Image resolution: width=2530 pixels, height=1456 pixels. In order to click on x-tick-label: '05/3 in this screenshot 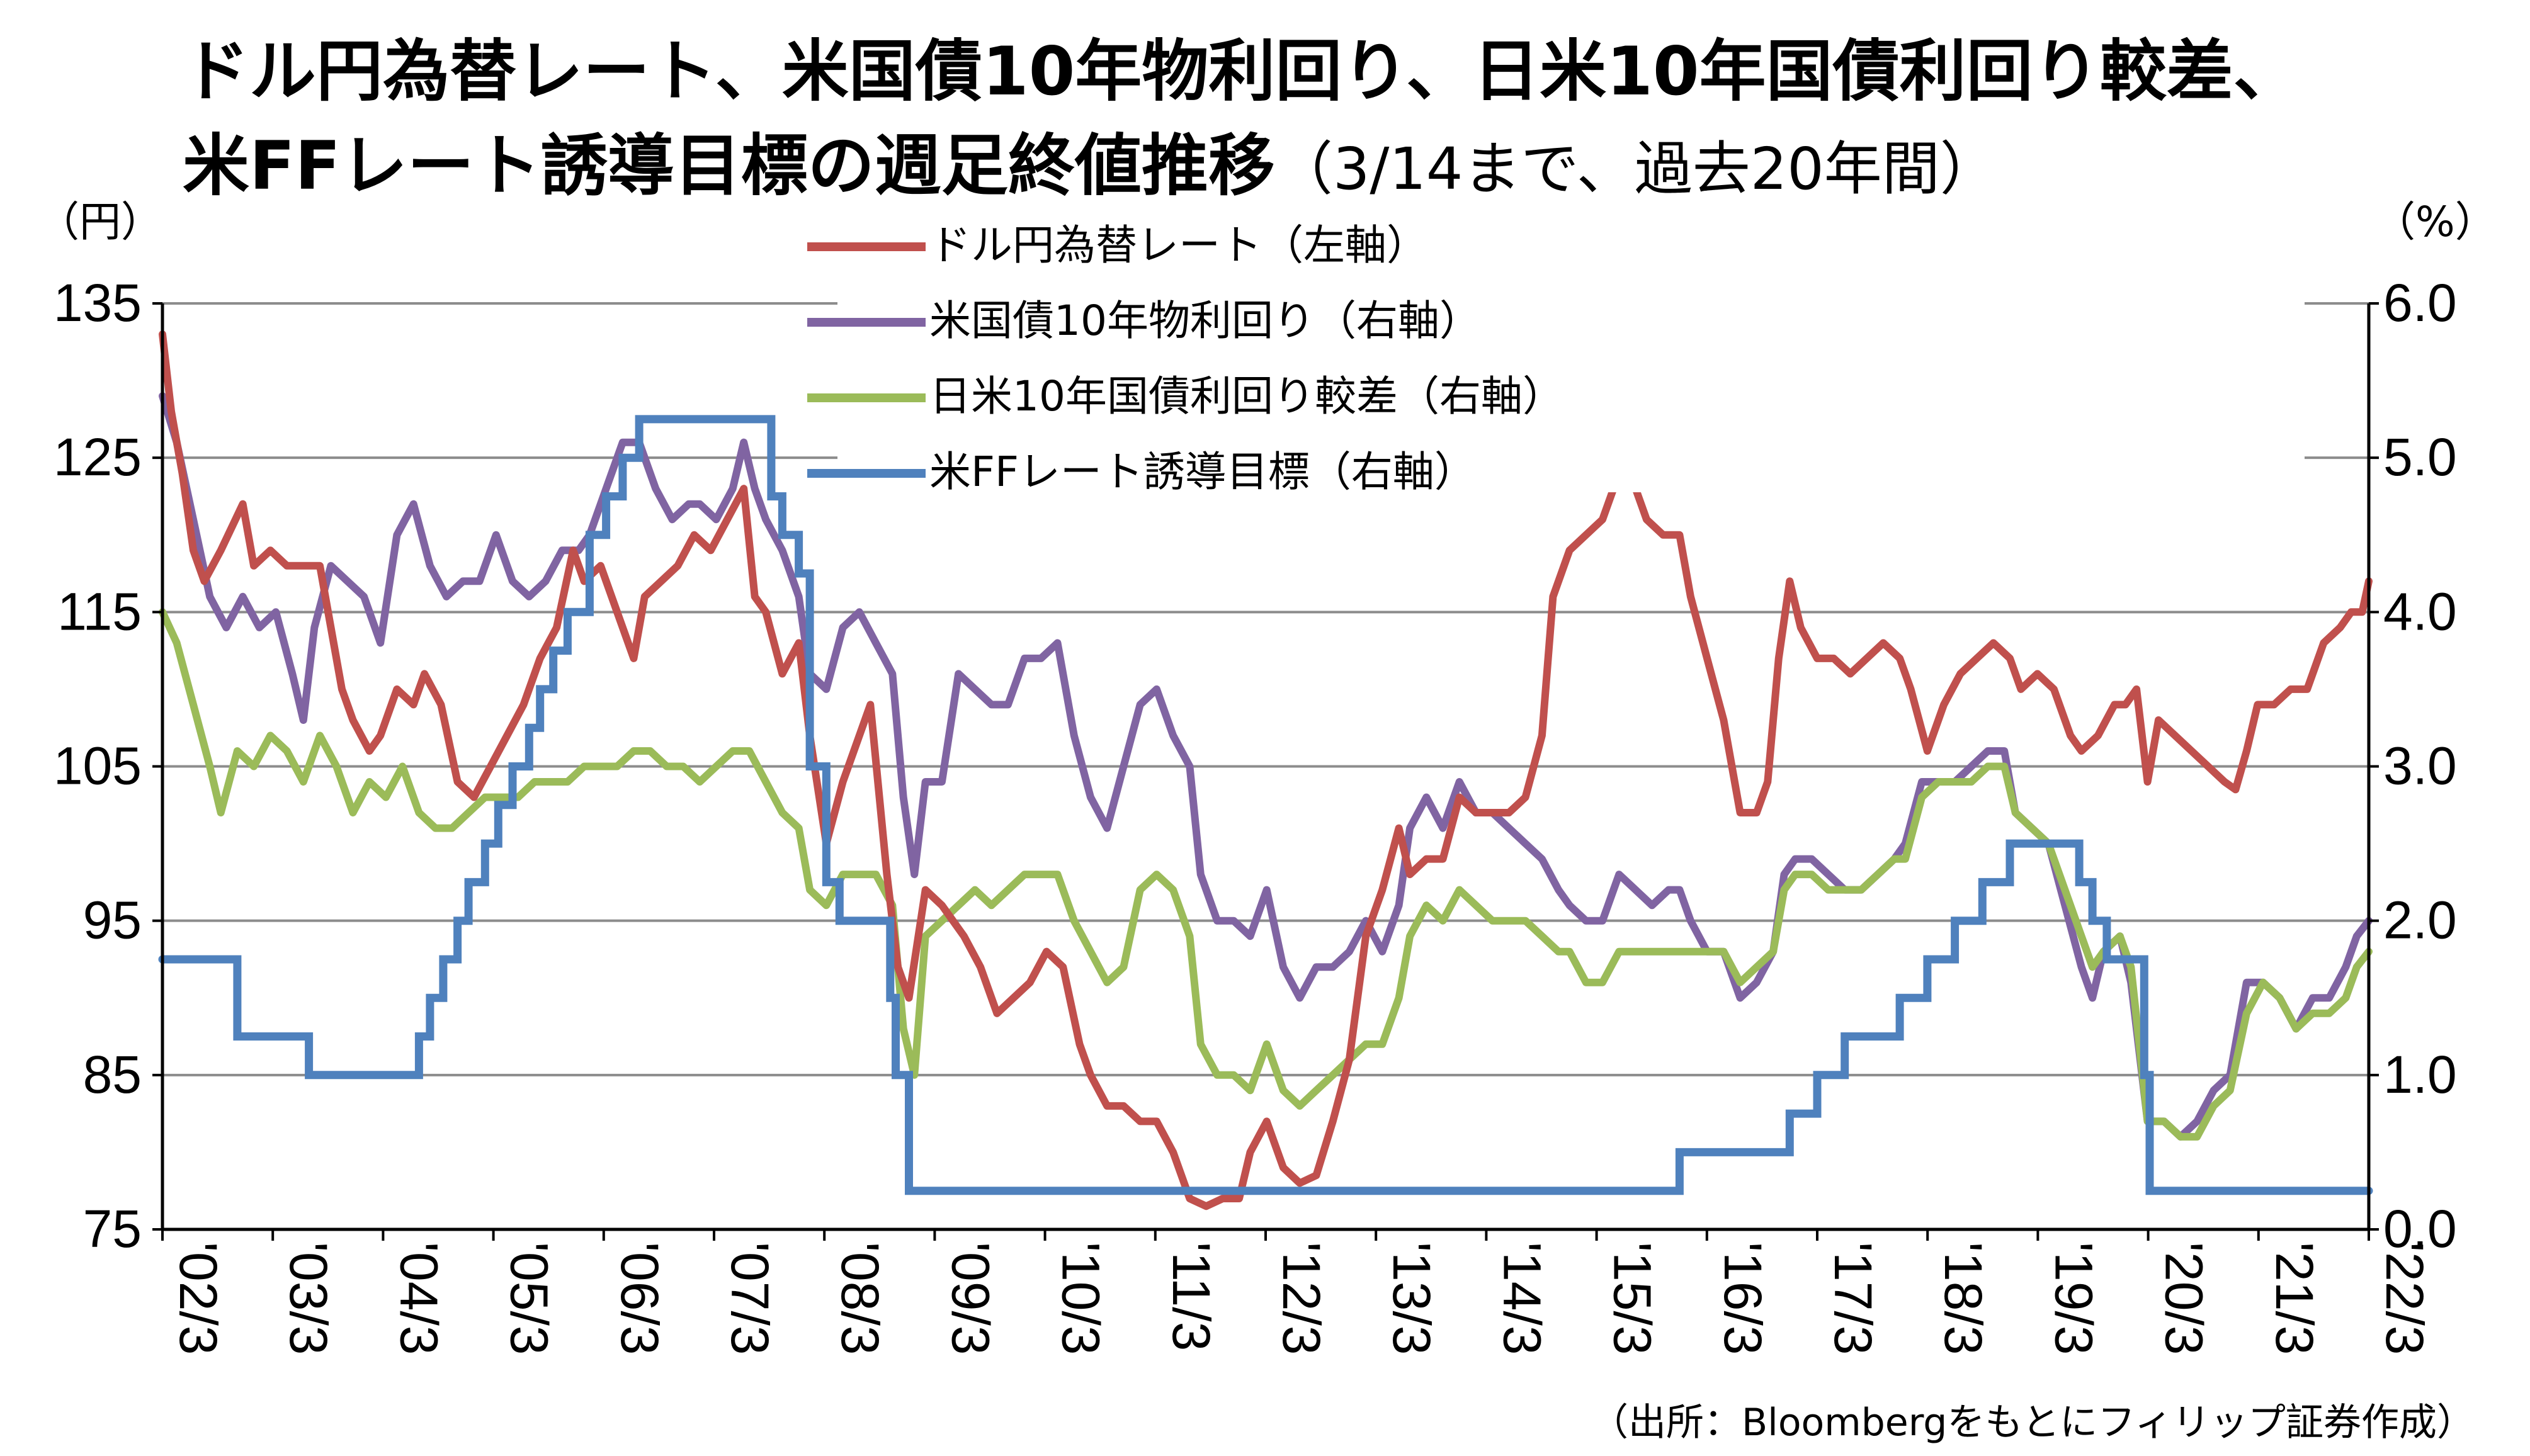, I will do `click(529, 1298)`.